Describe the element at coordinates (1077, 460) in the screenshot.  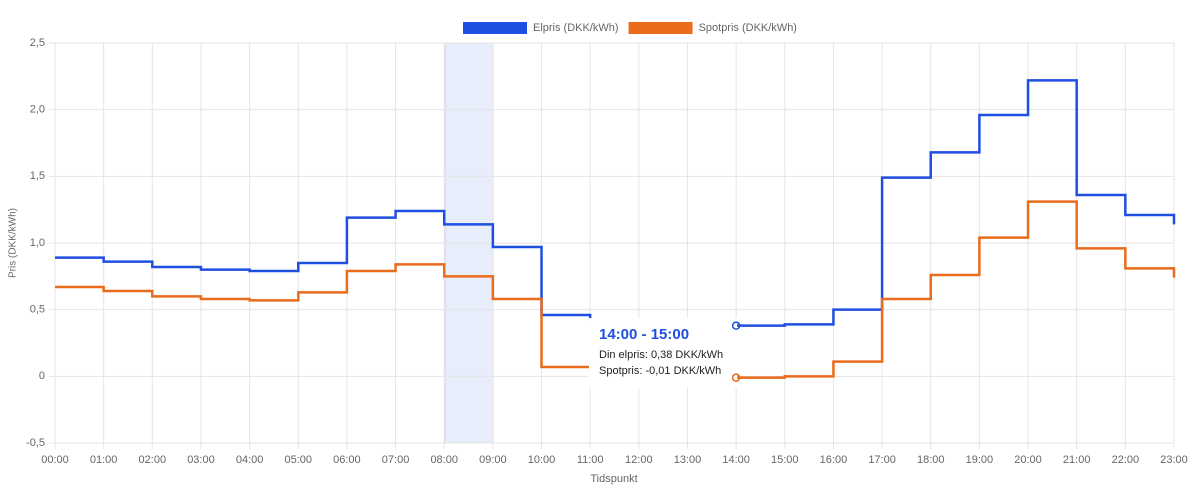
I see `x-tick-label: 21:00` at that location.